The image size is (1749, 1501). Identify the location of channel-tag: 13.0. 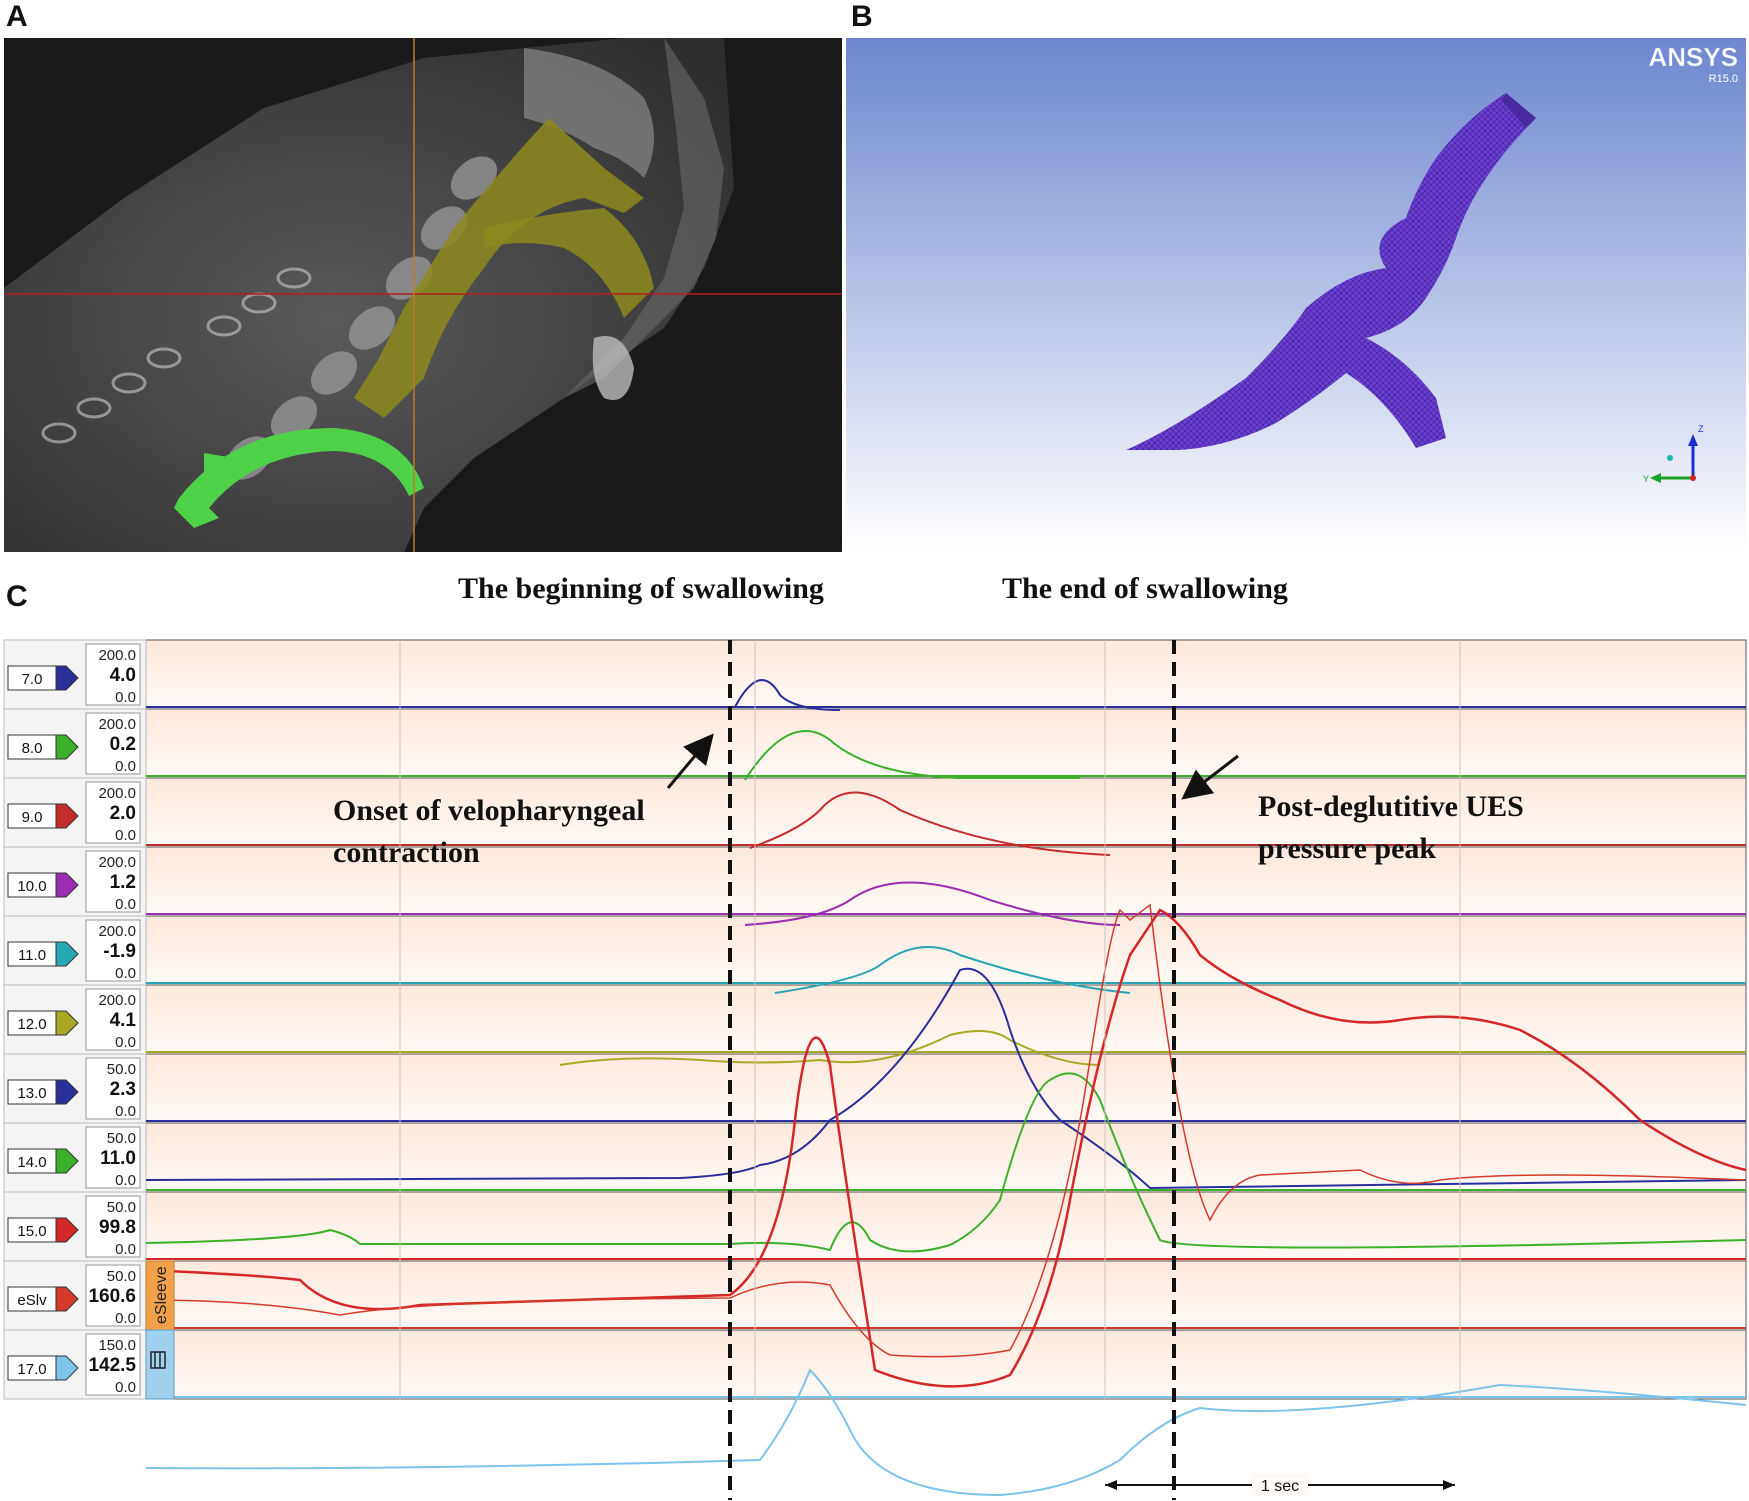
(43, 1092).